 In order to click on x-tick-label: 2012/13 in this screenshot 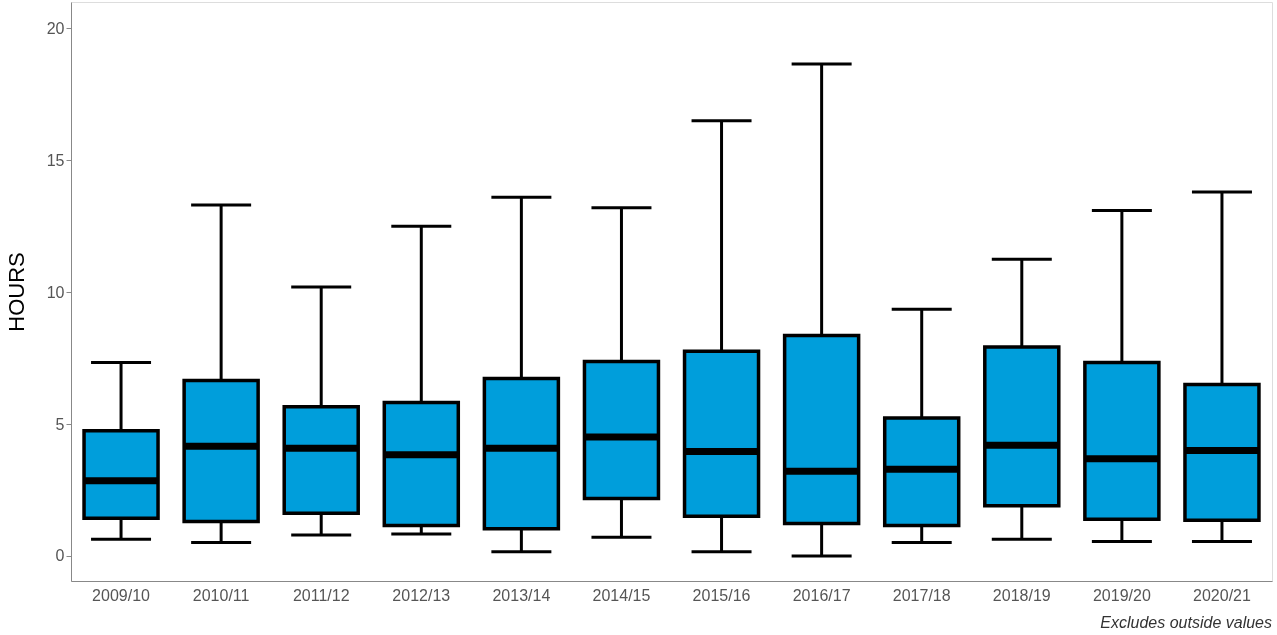, I will do `click(421, 595)`.